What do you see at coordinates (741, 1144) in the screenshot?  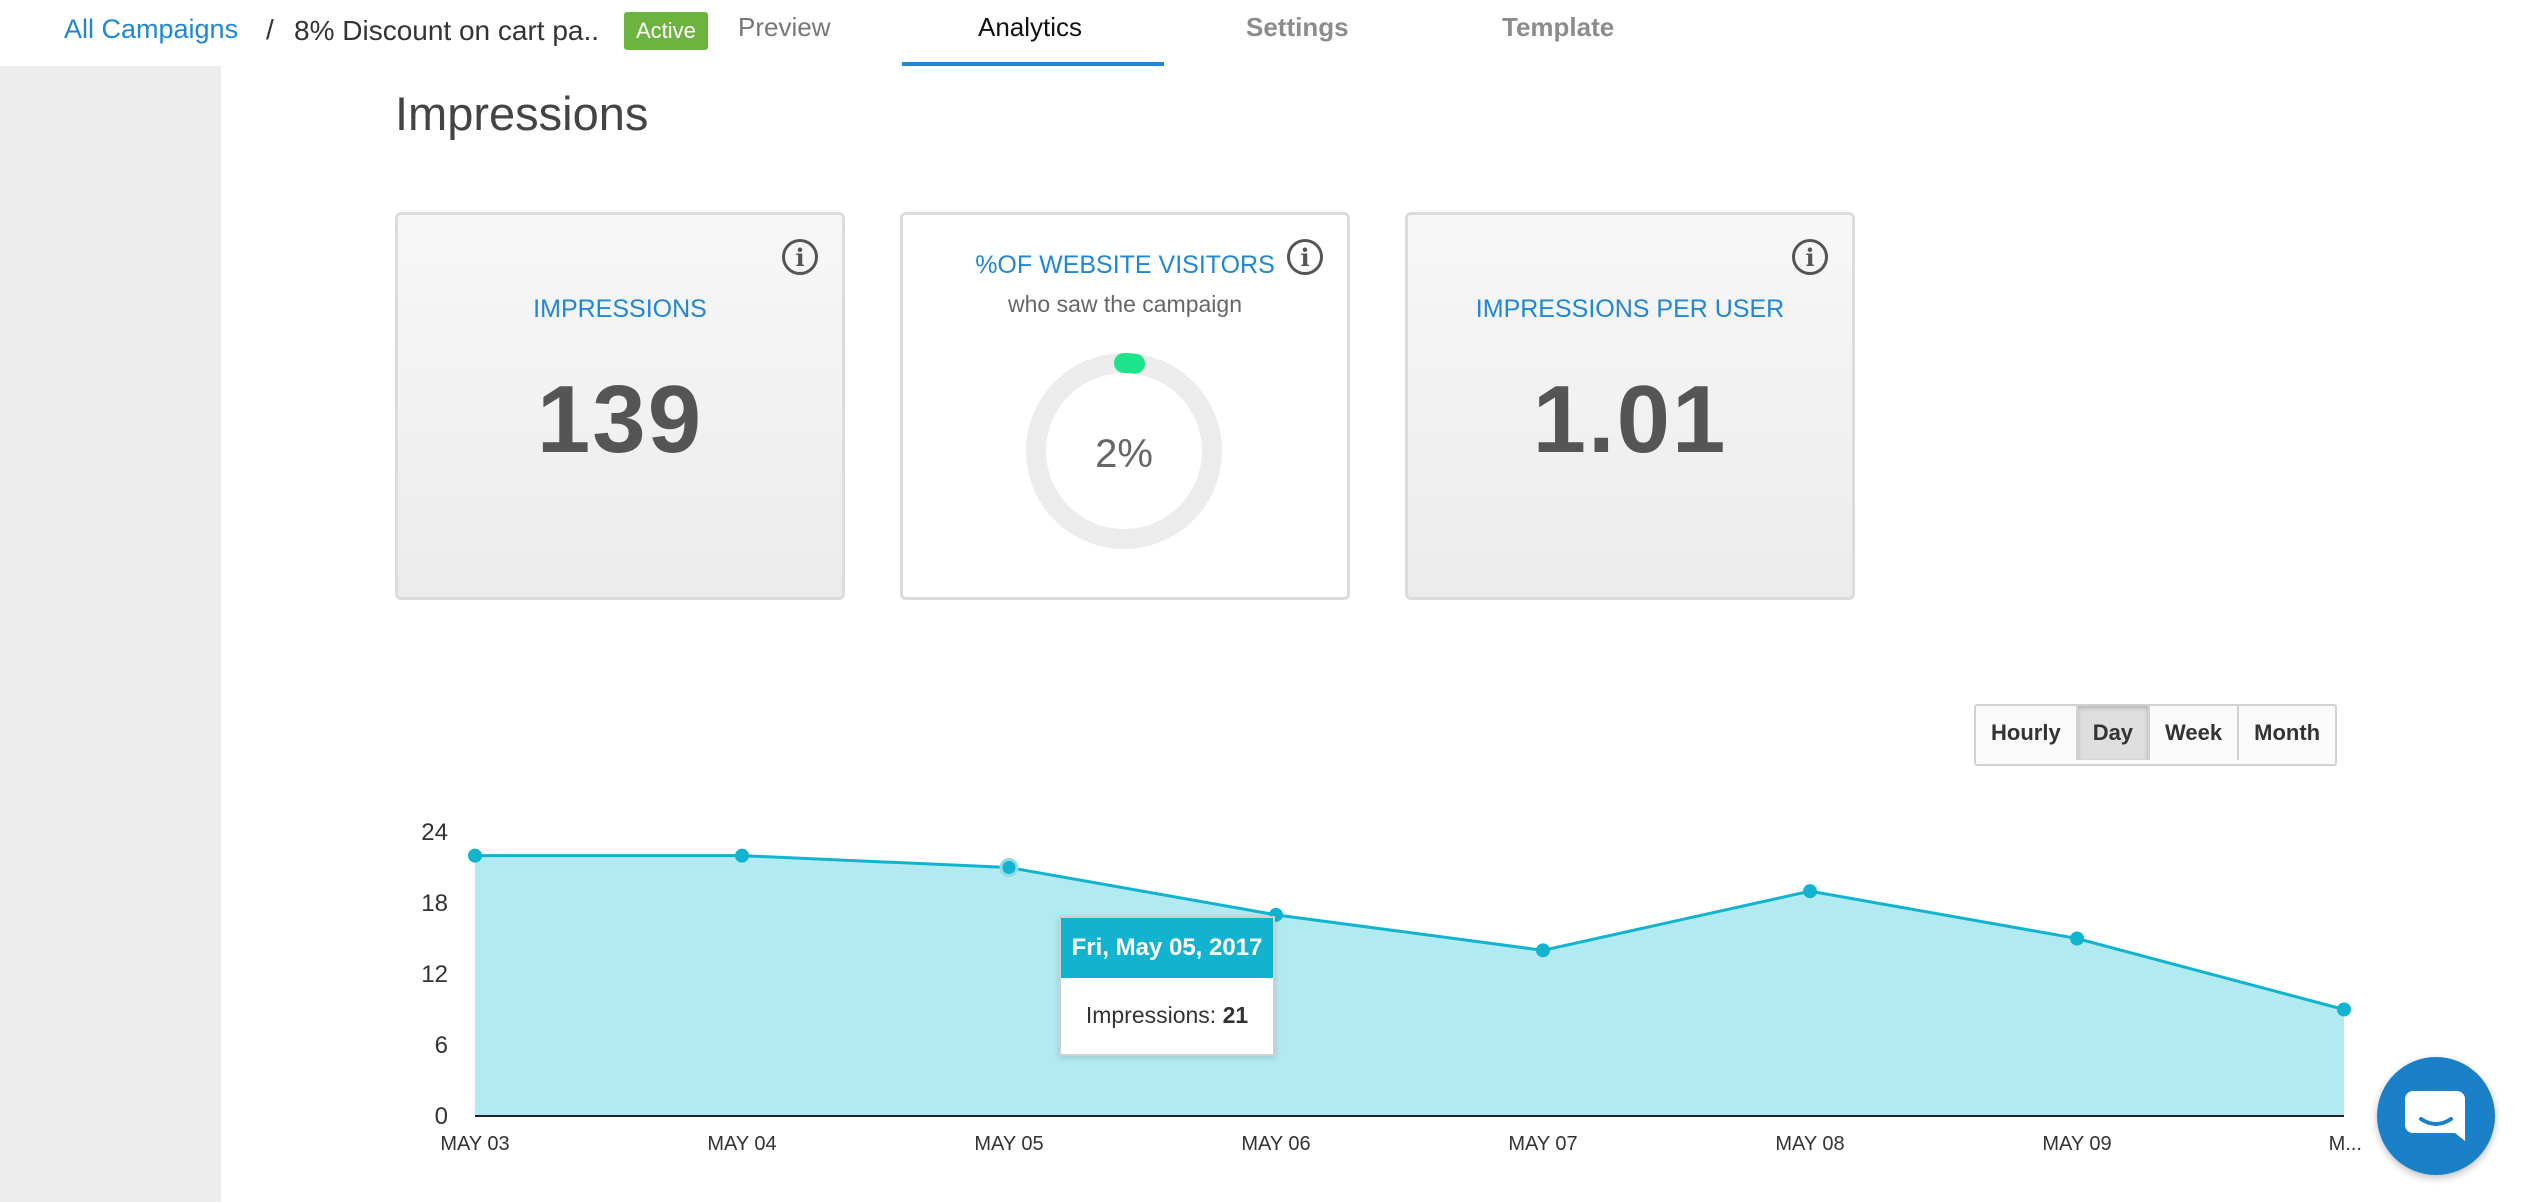 I see `x-tick-label: MAY 04` at bounding box center [741, 1144].